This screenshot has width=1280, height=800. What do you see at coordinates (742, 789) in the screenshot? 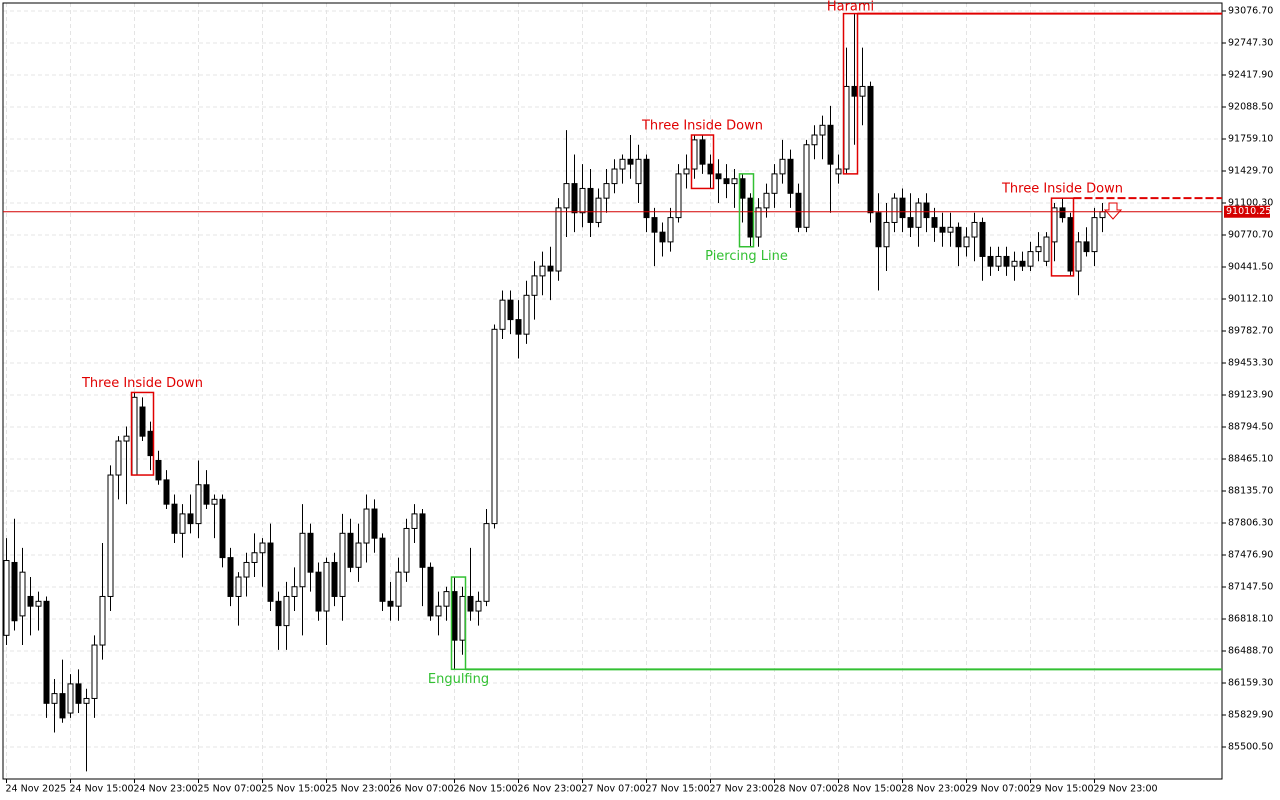
I see `x-tick-label: 27 Nov 23:00` at bounding box center [742, 789].